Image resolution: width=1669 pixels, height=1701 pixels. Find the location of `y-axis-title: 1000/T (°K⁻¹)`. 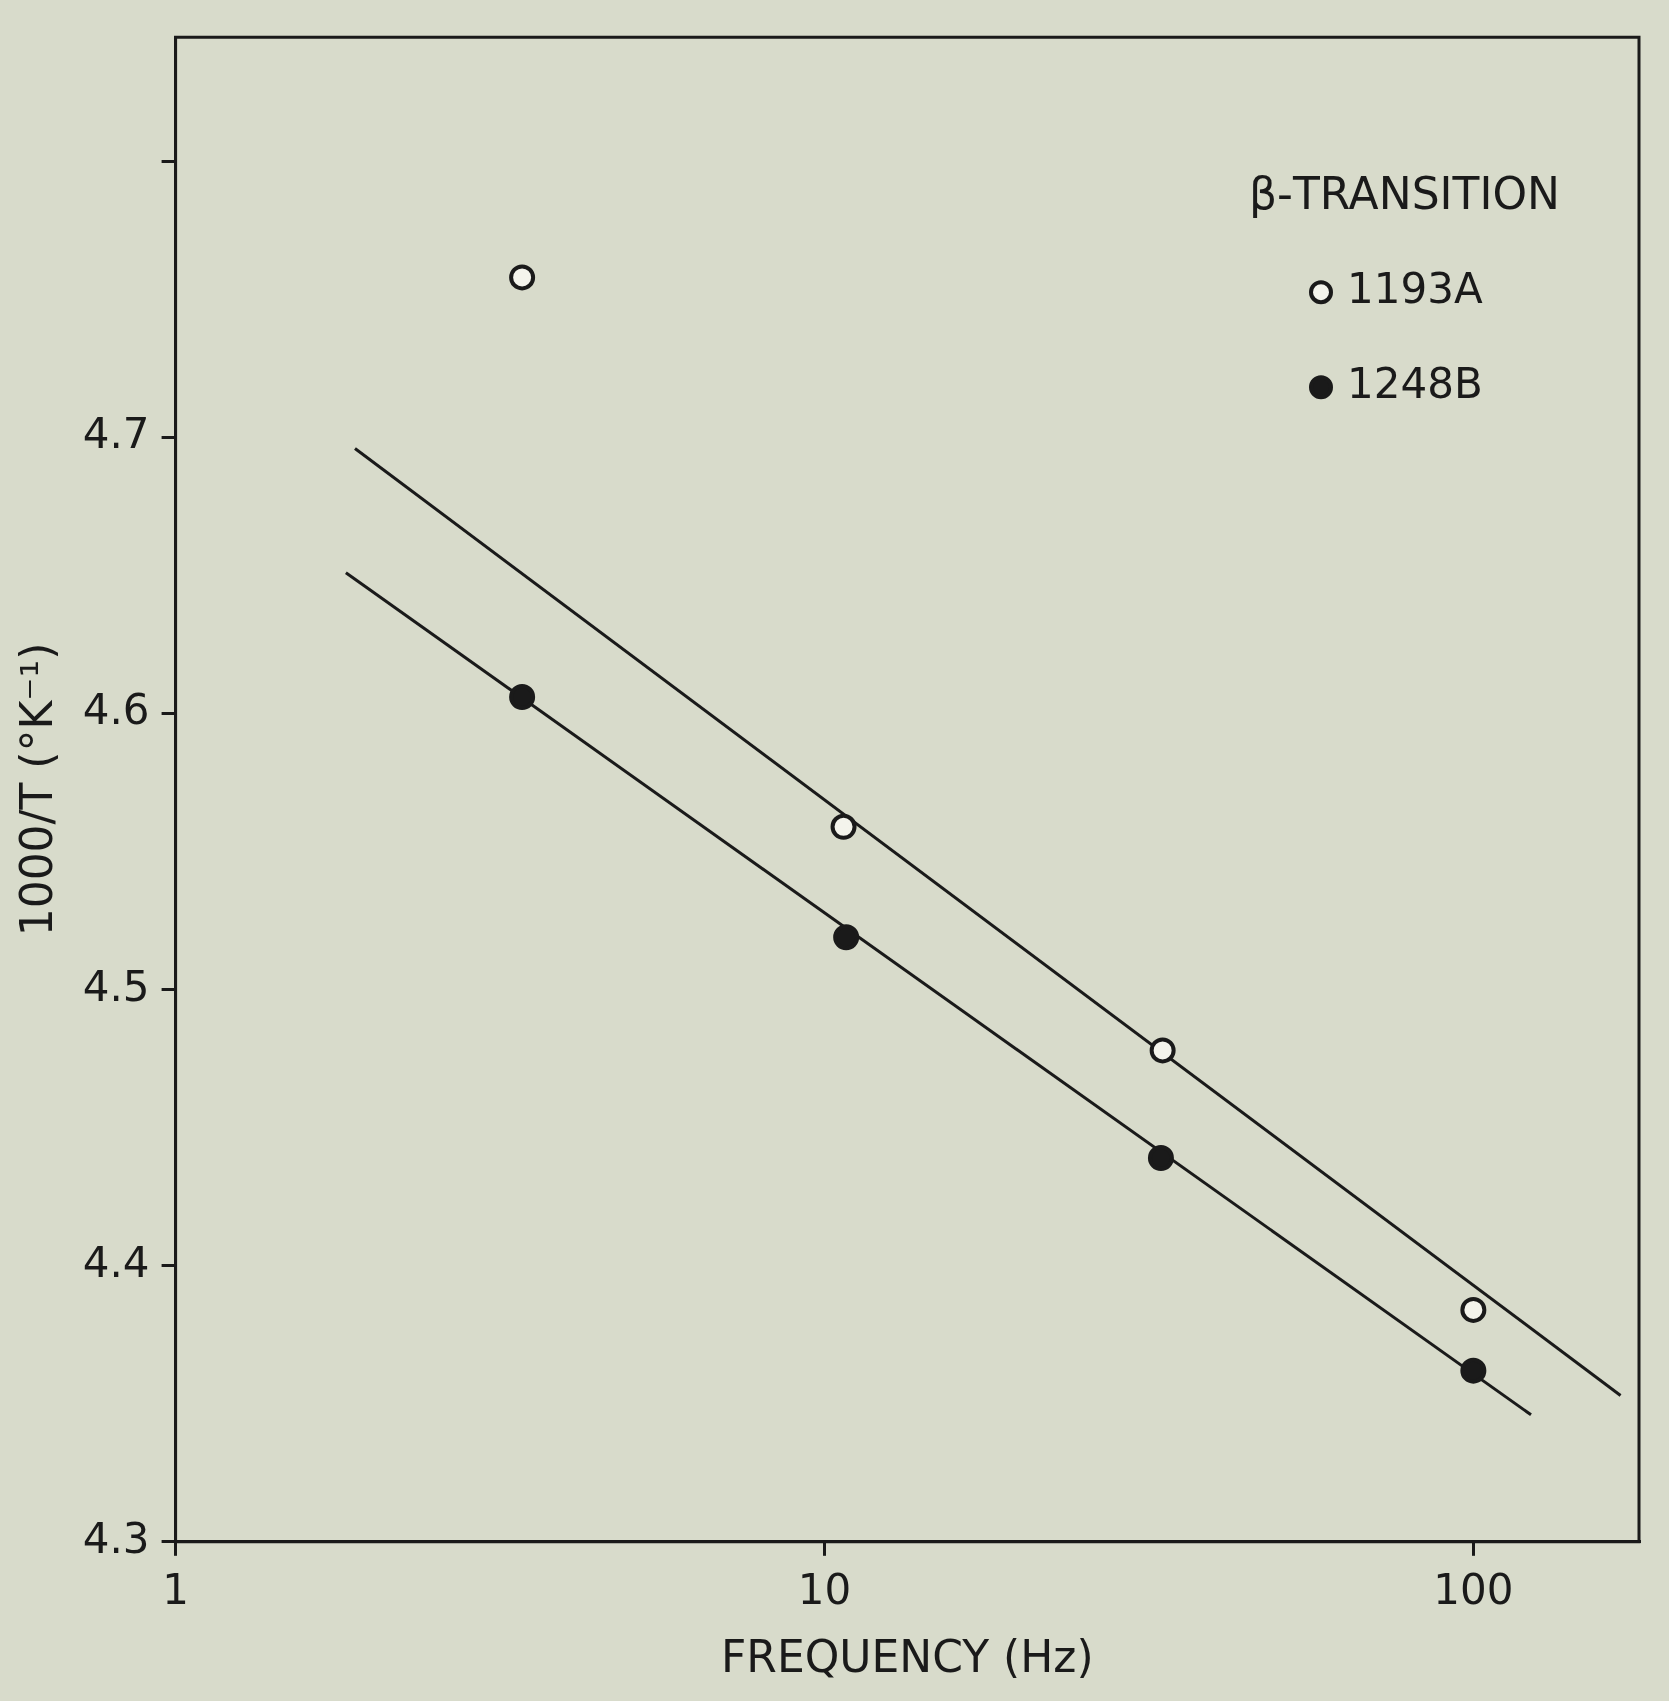

y-axis-title: 1000/T (°K⁻¹) is located at coordinates (36, 789).